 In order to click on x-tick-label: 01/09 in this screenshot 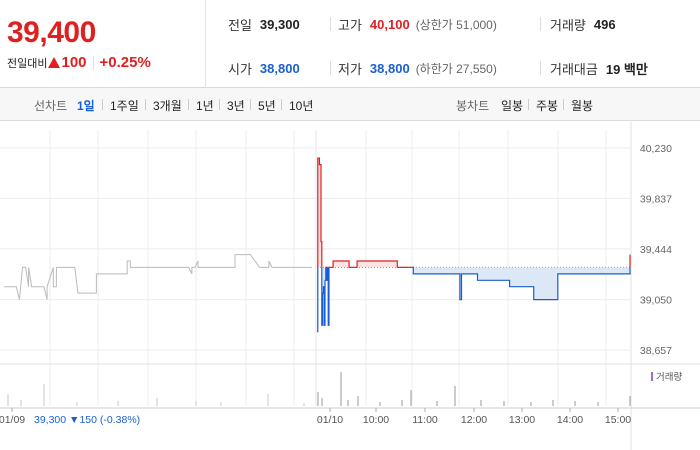, I will do `click(12, 420)`.